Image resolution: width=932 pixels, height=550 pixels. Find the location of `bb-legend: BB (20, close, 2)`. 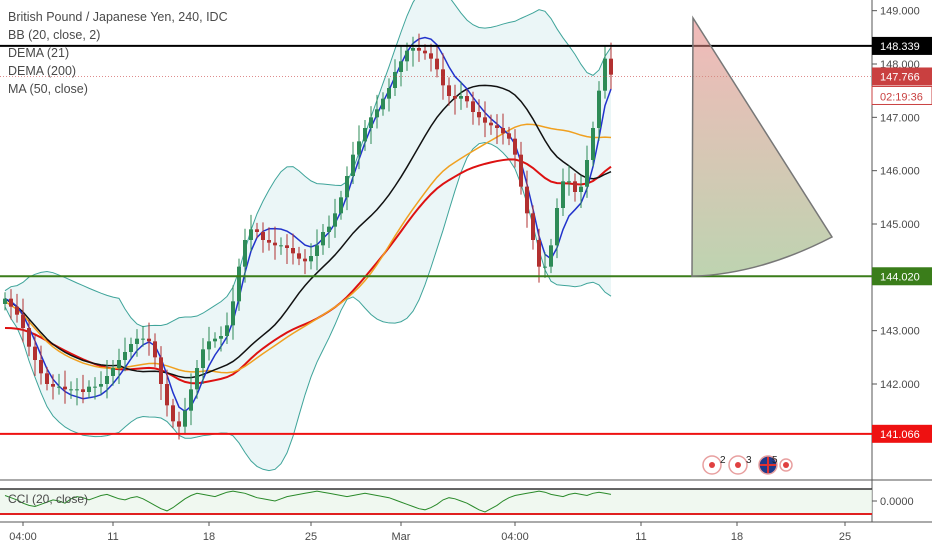

bb-legend: BB (20, close, 2) is located at coordinates (54, 35).